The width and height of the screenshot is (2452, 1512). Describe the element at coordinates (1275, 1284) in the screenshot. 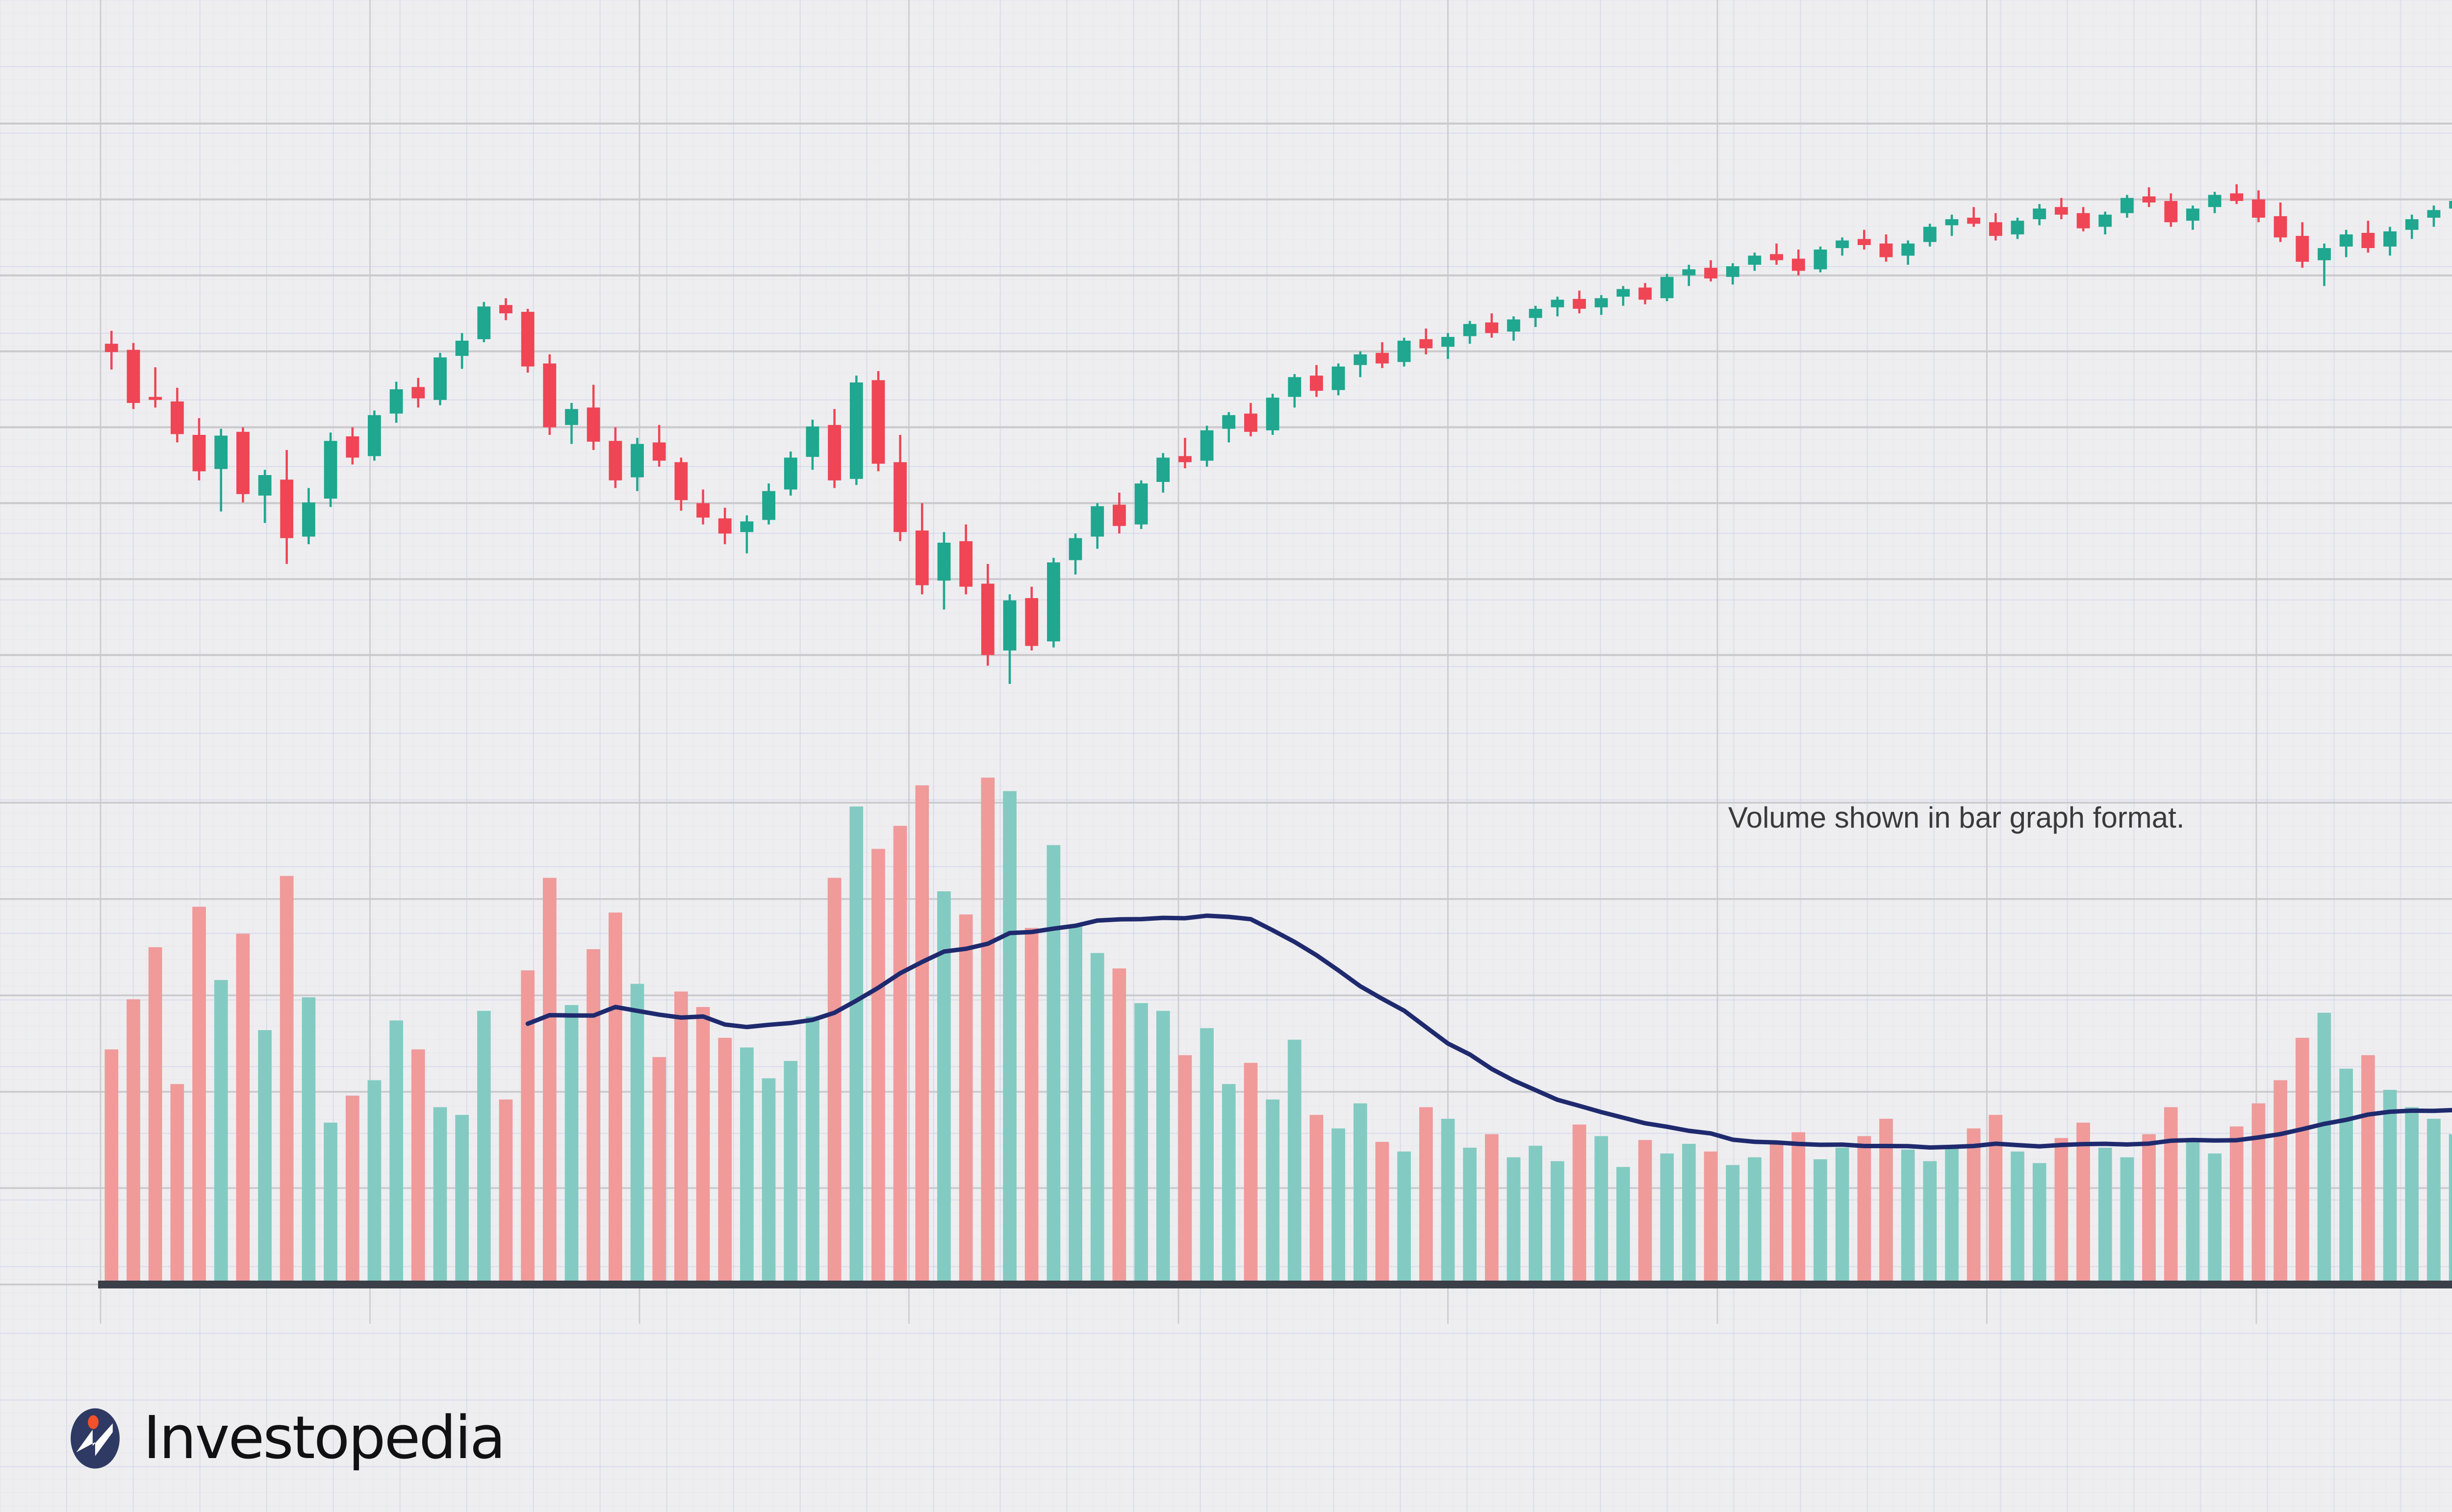

I see `right-axis` at that location.